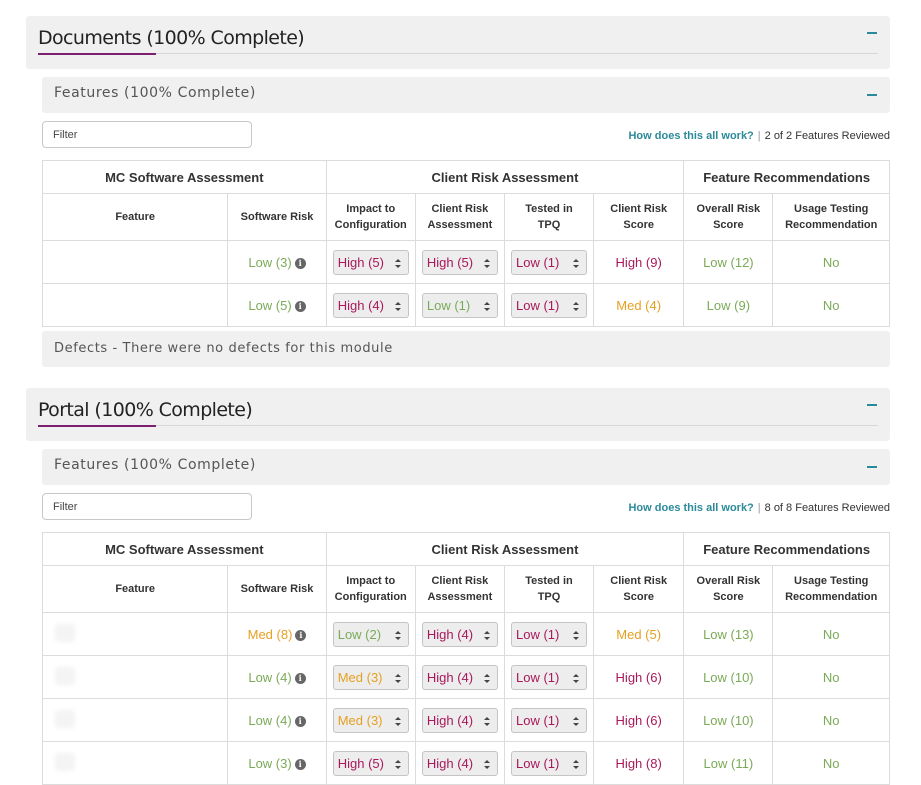 The height and width of the screenshot is (785, 921). Describe the element at coordinates (147, 134) in the screenshot. I see `documents-filter-input` at that location.